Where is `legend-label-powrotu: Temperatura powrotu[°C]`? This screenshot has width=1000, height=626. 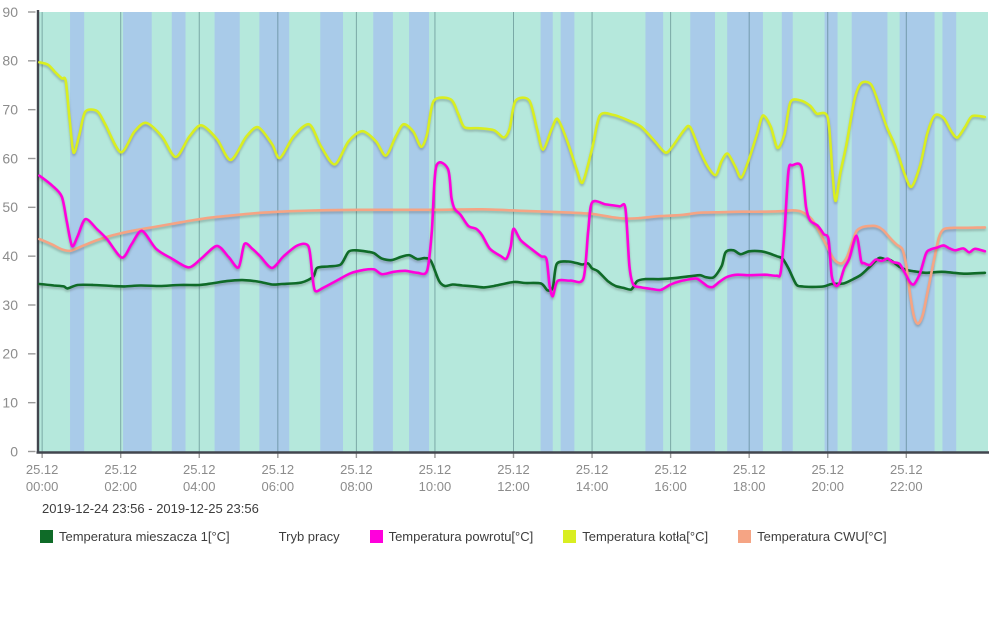
legend-label-powrotu: Temperatura powrotu[°C] is located at coordinates (461, 536).